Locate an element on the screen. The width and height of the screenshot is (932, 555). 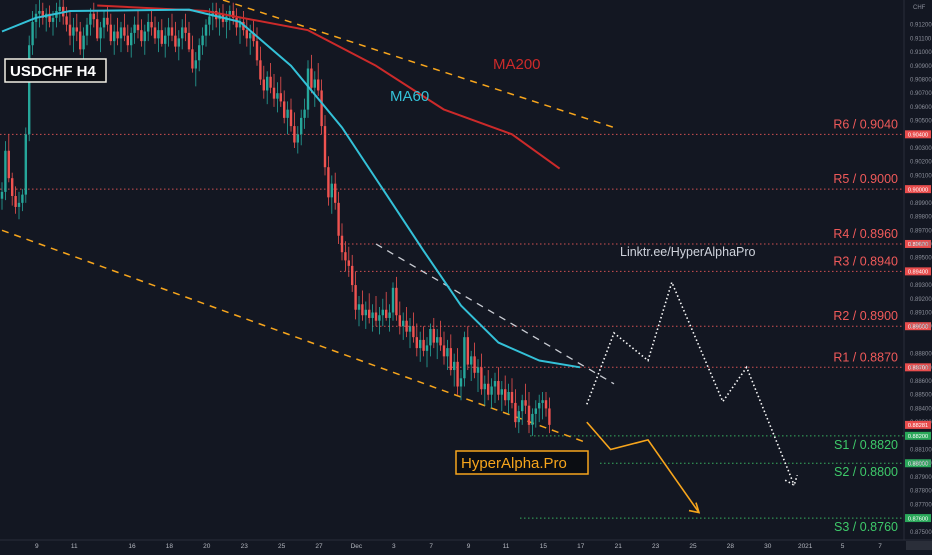
time-axis is located at coordinates (466, 545).